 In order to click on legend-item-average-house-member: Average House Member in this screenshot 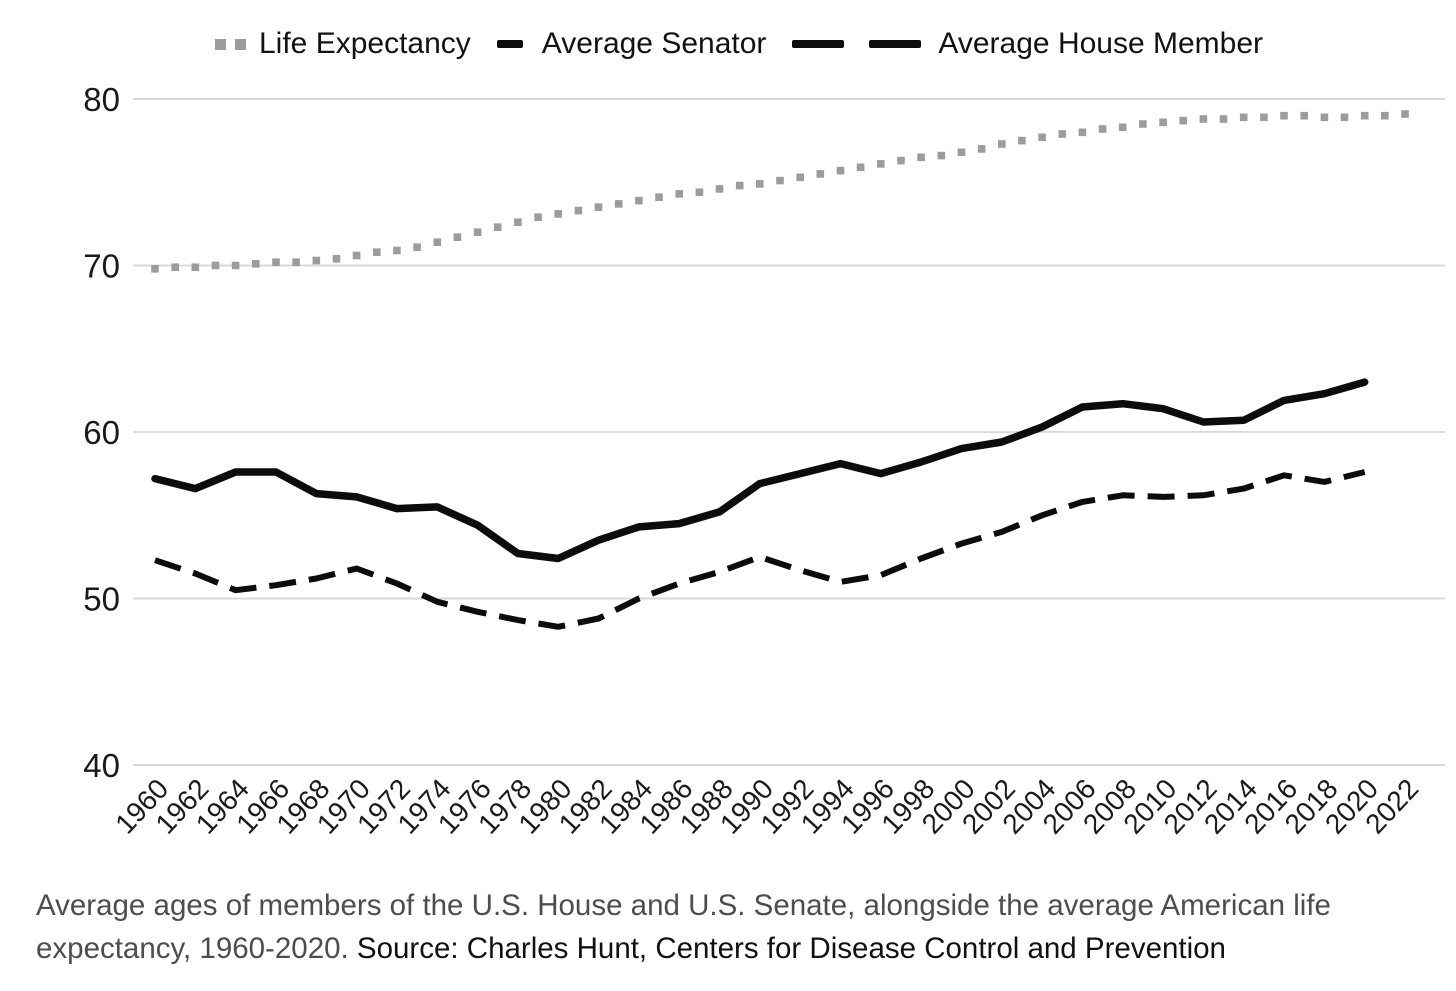, I will do `click(1027, 44)`.